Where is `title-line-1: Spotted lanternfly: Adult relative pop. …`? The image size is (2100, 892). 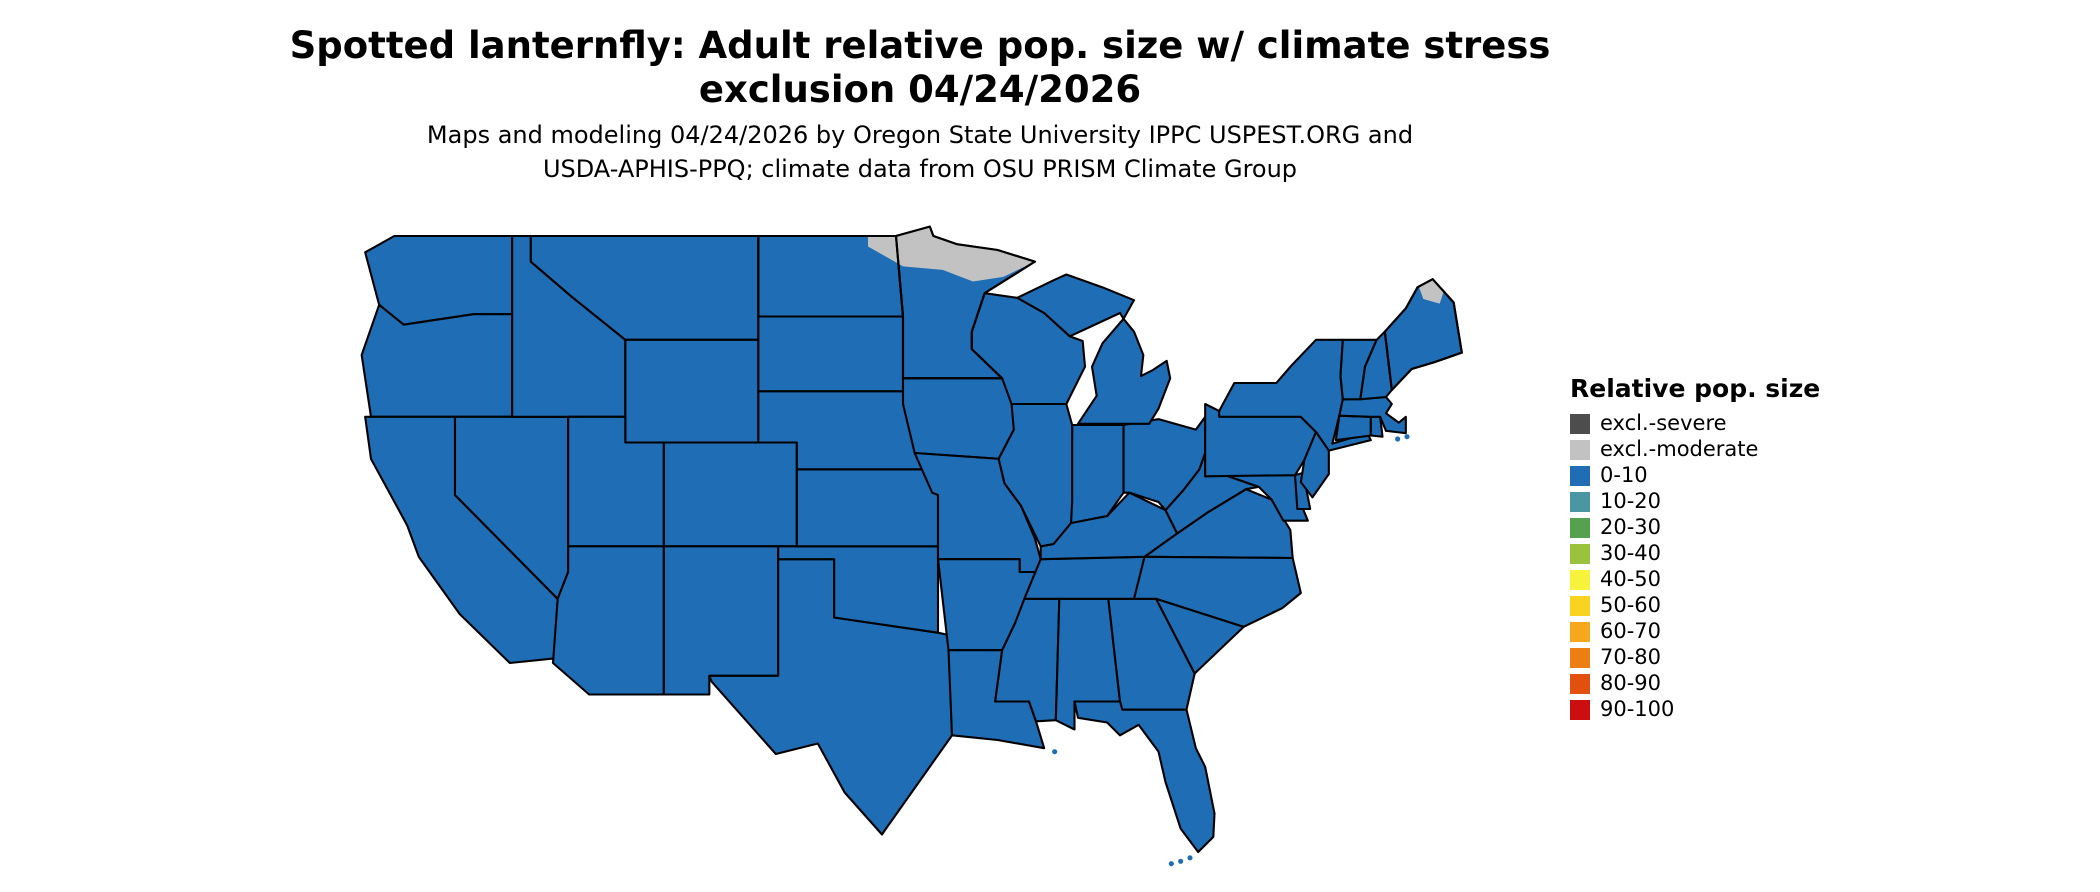
title-line-1: Spotted lanternfly: Adult relative pop. … is located at coordinates (920, 45).